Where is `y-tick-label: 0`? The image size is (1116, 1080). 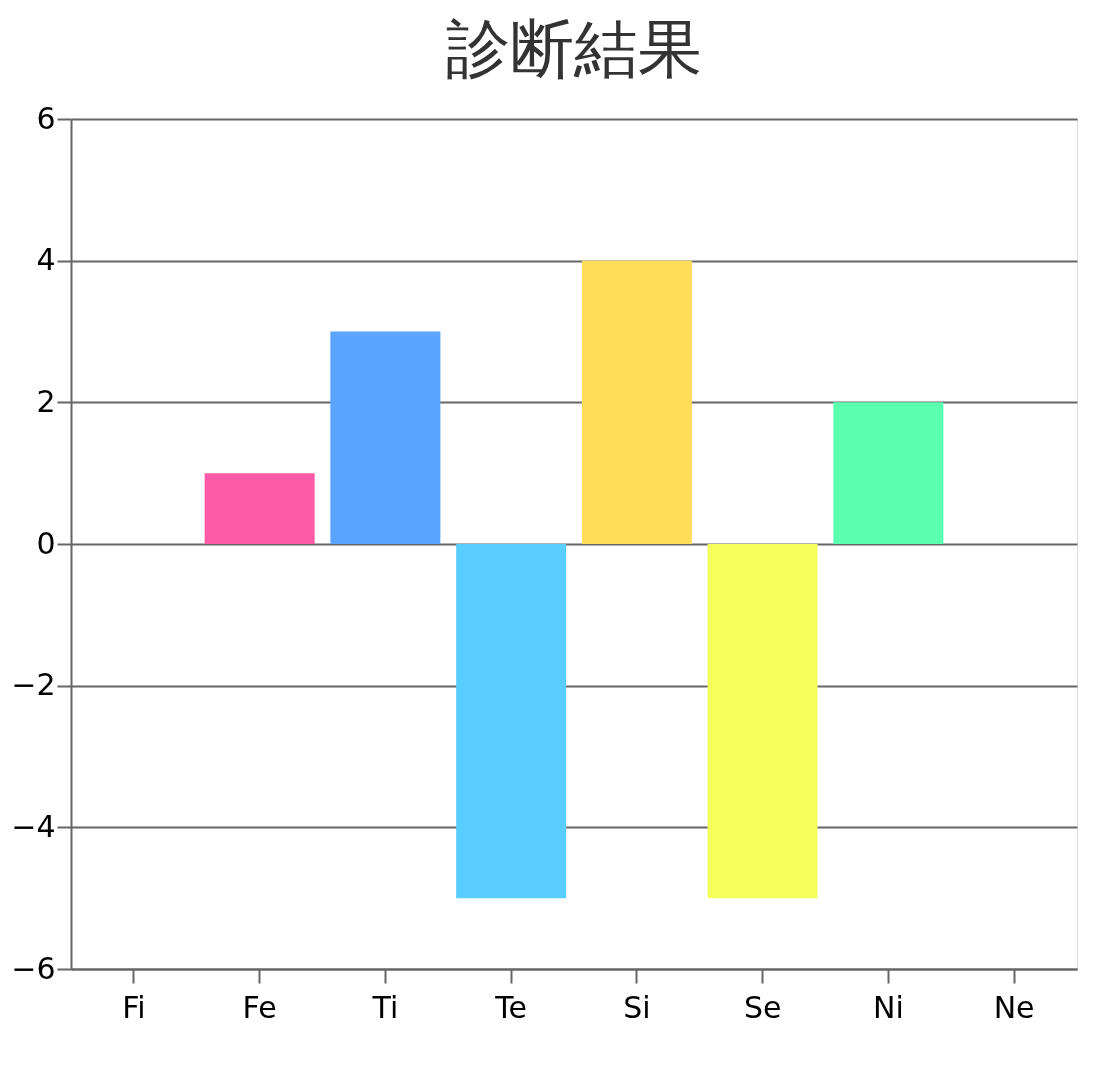 y-tick-label: 0 is located at coordinates (46, 543).